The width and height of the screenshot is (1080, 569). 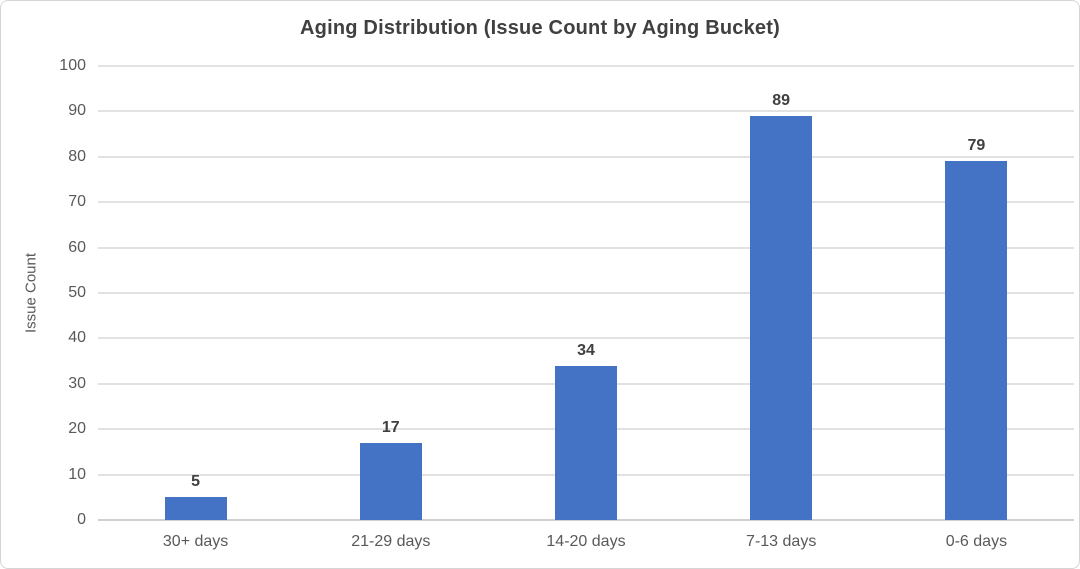 What do you see at coordinates (976, 146) in the screenshot?
I see `bar-value-label: 79` at bounding box center [976, 146].